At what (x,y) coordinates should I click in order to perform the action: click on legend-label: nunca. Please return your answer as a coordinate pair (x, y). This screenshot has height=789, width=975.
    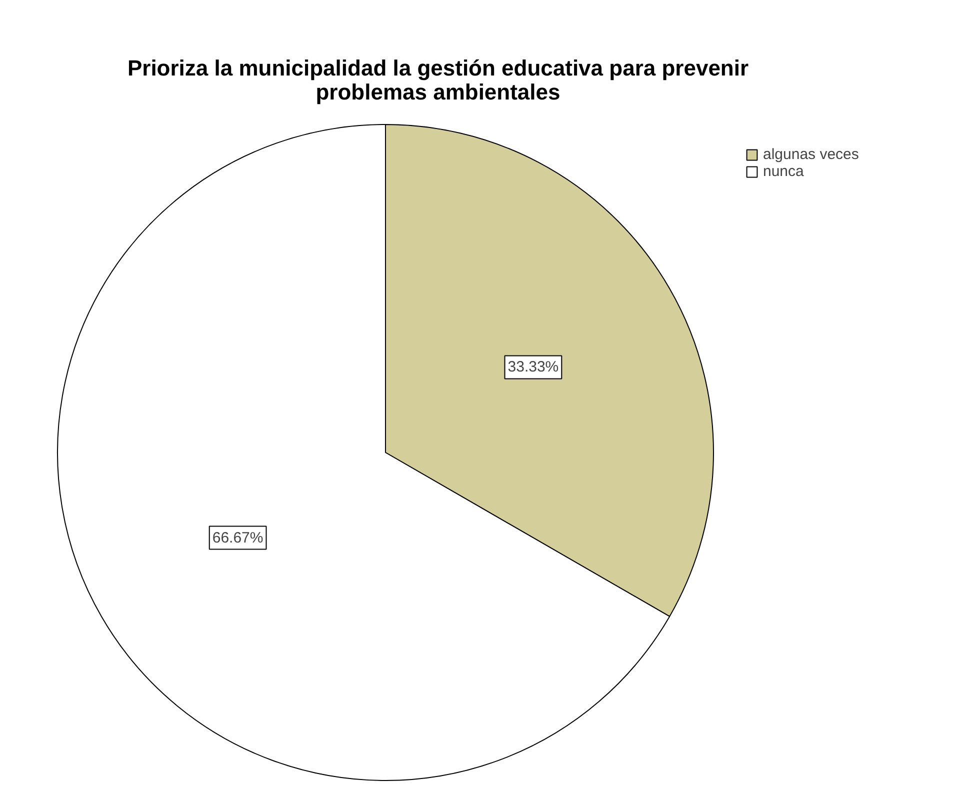
    Looking at the image, I should click on (783, 171).